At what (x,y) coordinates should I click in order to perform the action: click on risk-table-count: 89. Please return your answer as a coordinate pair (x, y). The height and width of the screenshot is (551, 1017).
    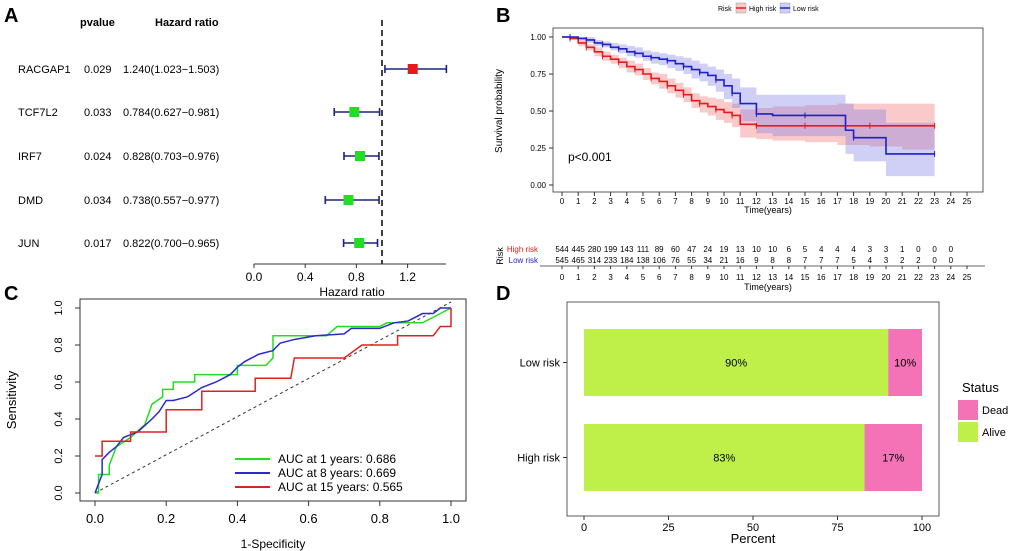
    Looking at the image, I should click on (659, 249).